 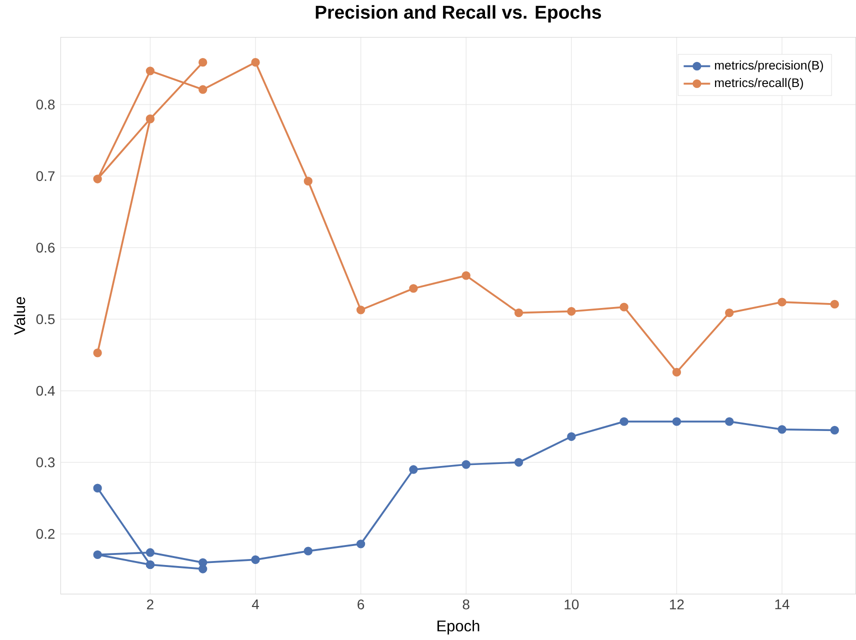 What do you see at coordinates (45, 176) in the screenshot?
I see `y-tick-label: 0.7` at bounding box center [45, 176].